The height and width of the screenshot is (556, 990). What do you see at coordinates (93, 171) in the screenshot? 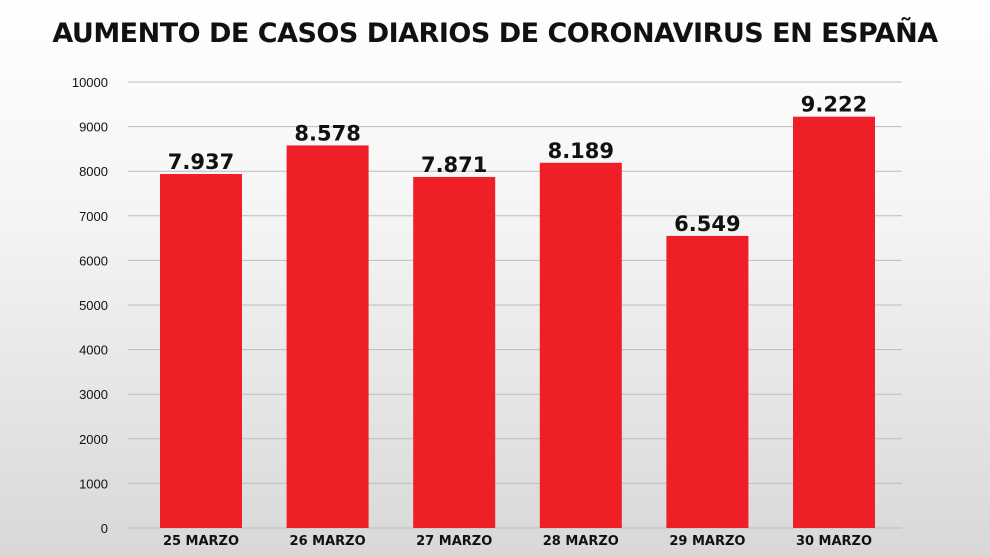
I see `y-tick-label: 8000` at bounding box center [93, 171].